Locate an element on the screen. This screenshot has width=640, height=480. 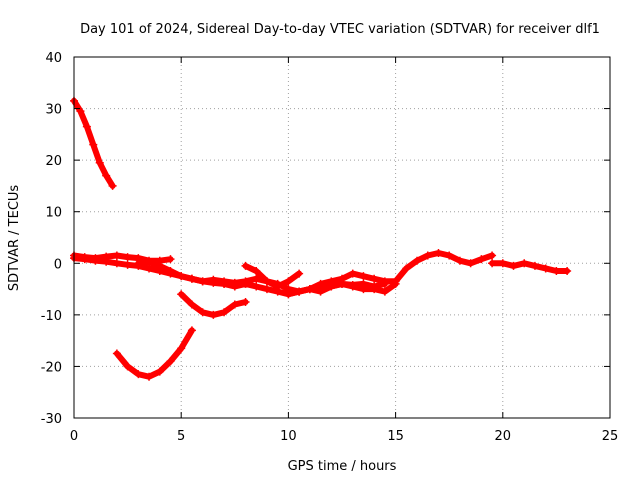
series-arc-7-band is located at coordinates (272, 276).